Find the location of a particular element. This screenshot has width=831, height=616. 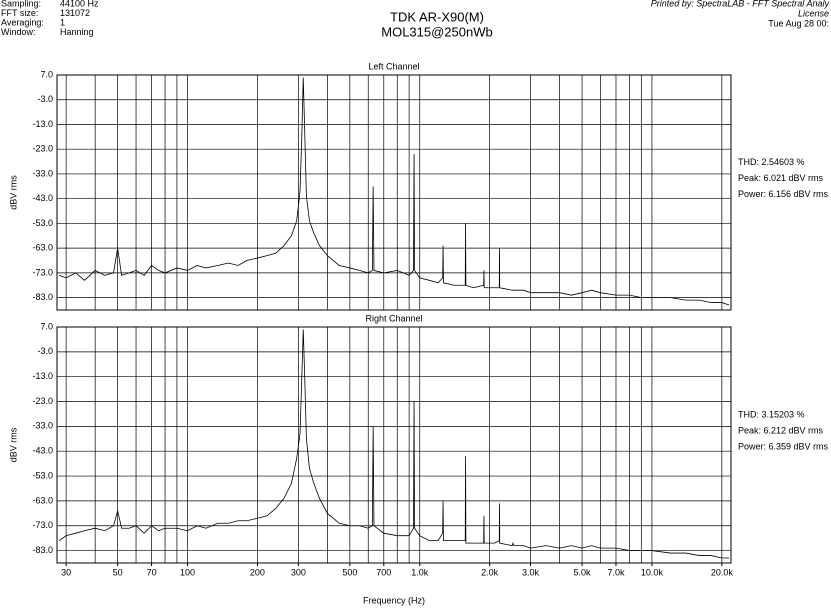

x-tick-label: 7.0k is located at coordinates (616, 572).